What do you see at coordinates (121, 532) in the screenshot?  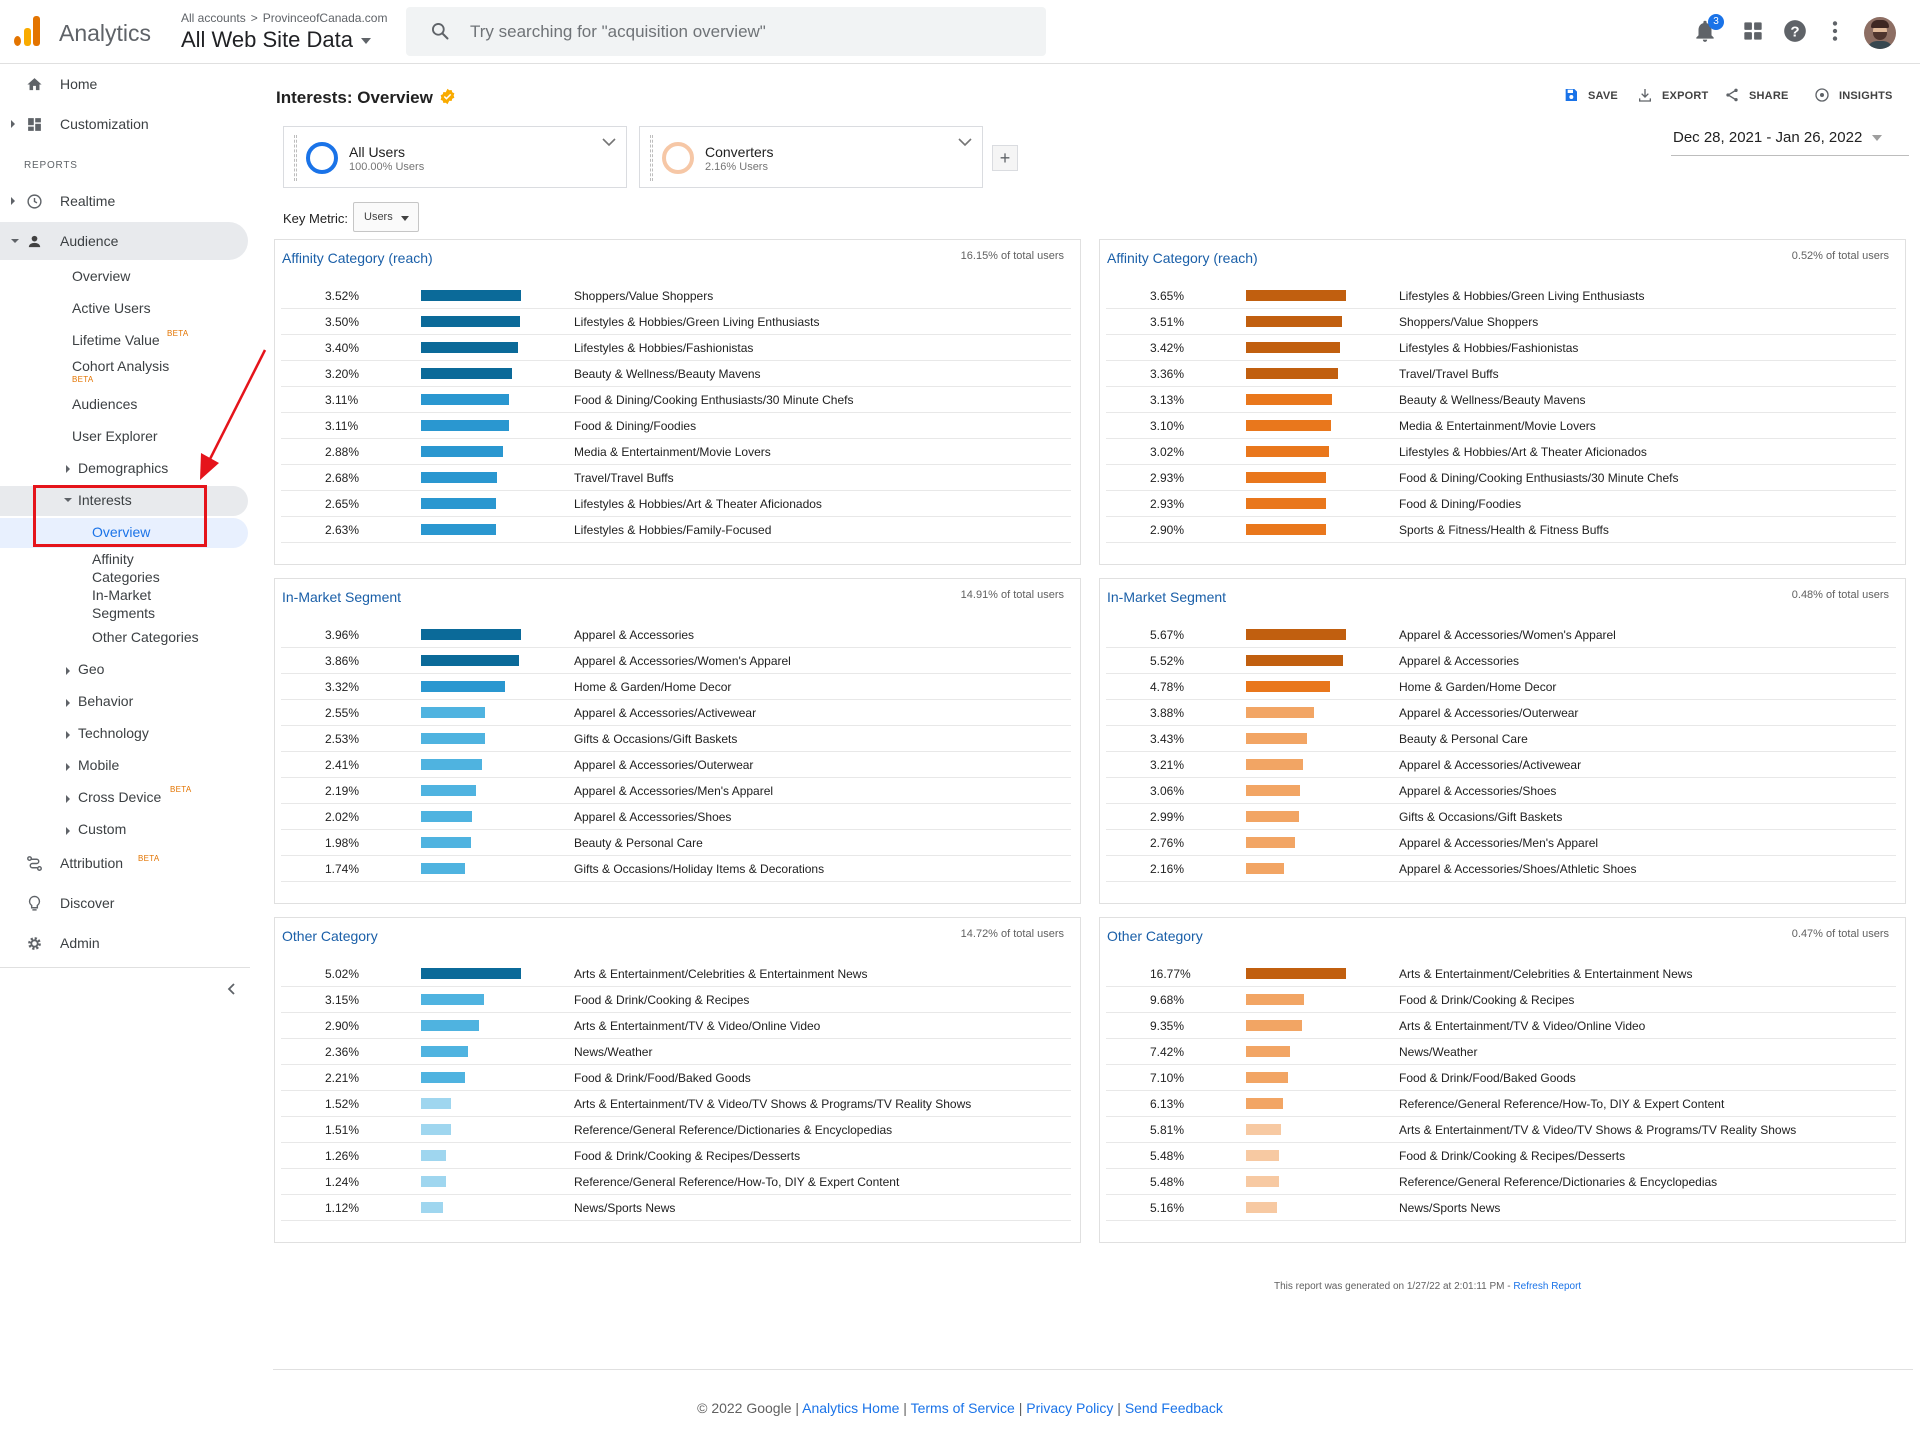 I see `sidebar-item-interests-overview: Overview` at bounding box center [121, 532].